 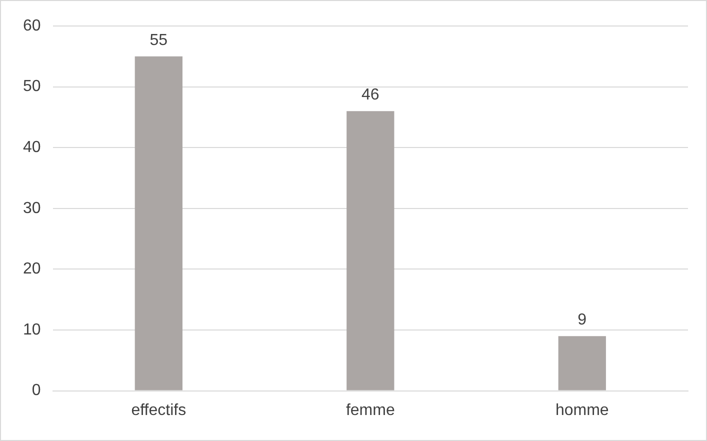 What do you see at coordinates (32, 329) in the screenshot?
I see `y-tick-label: 10` at bounding box center [32, 329].